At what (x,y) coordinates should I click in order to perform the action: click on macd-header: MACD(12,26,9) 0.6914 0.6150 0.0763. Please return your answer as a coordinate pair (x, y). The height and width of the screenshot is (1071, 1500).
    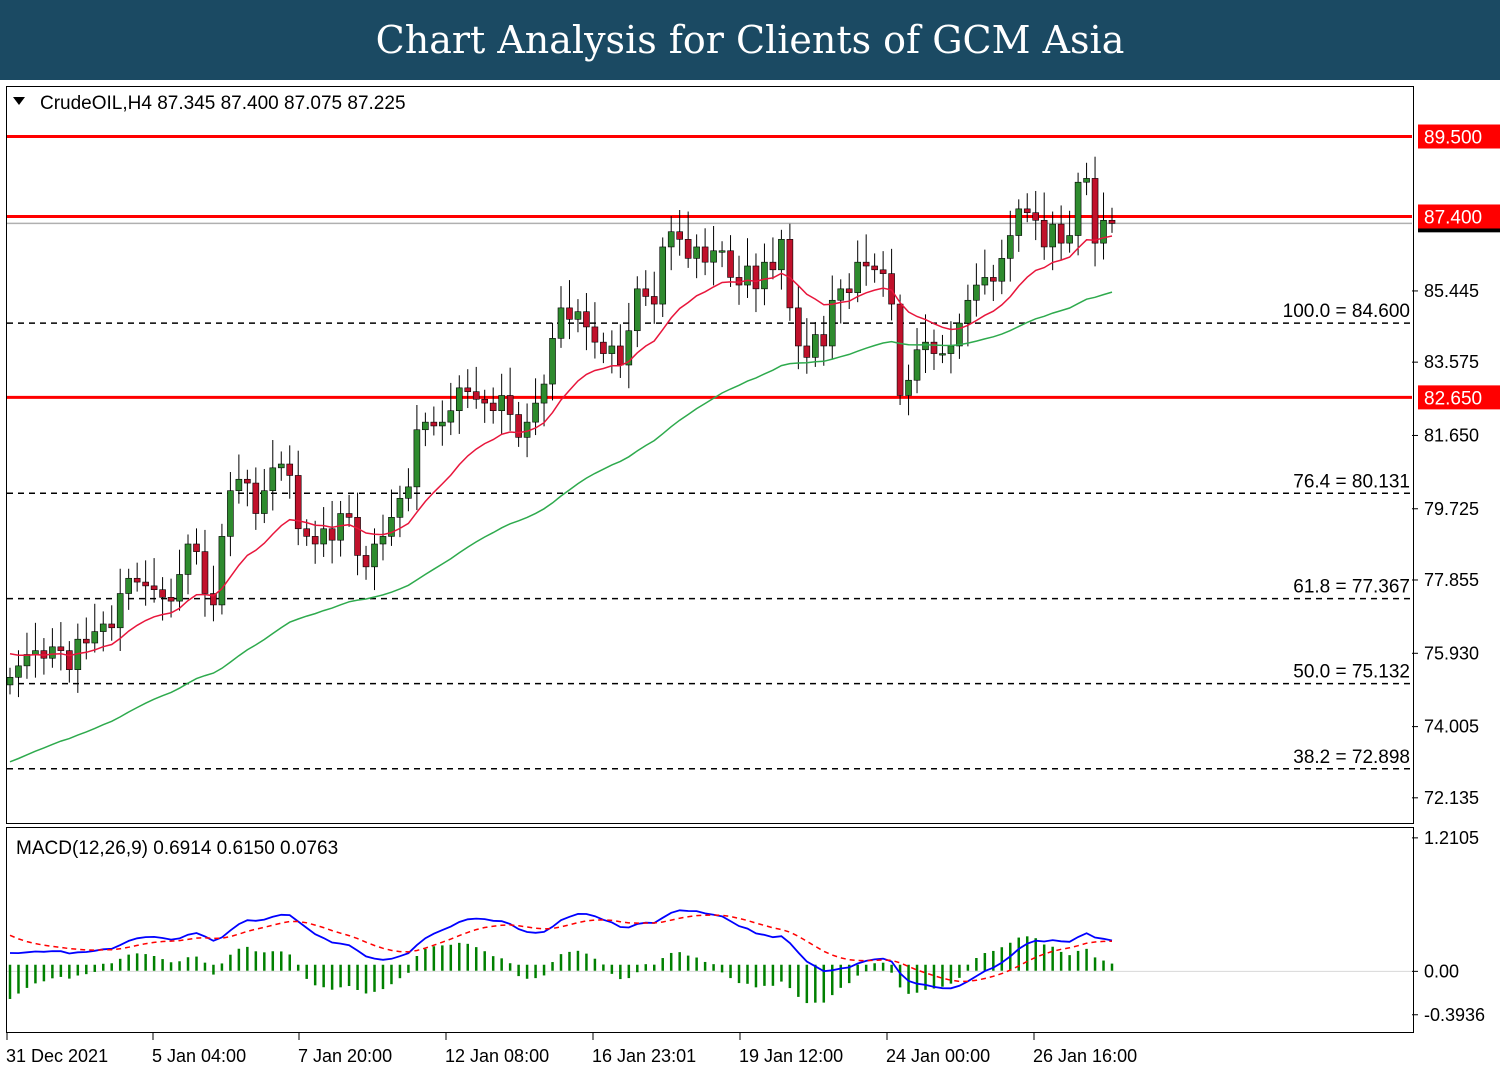
    Looking at the image, I should click on (177, 848).